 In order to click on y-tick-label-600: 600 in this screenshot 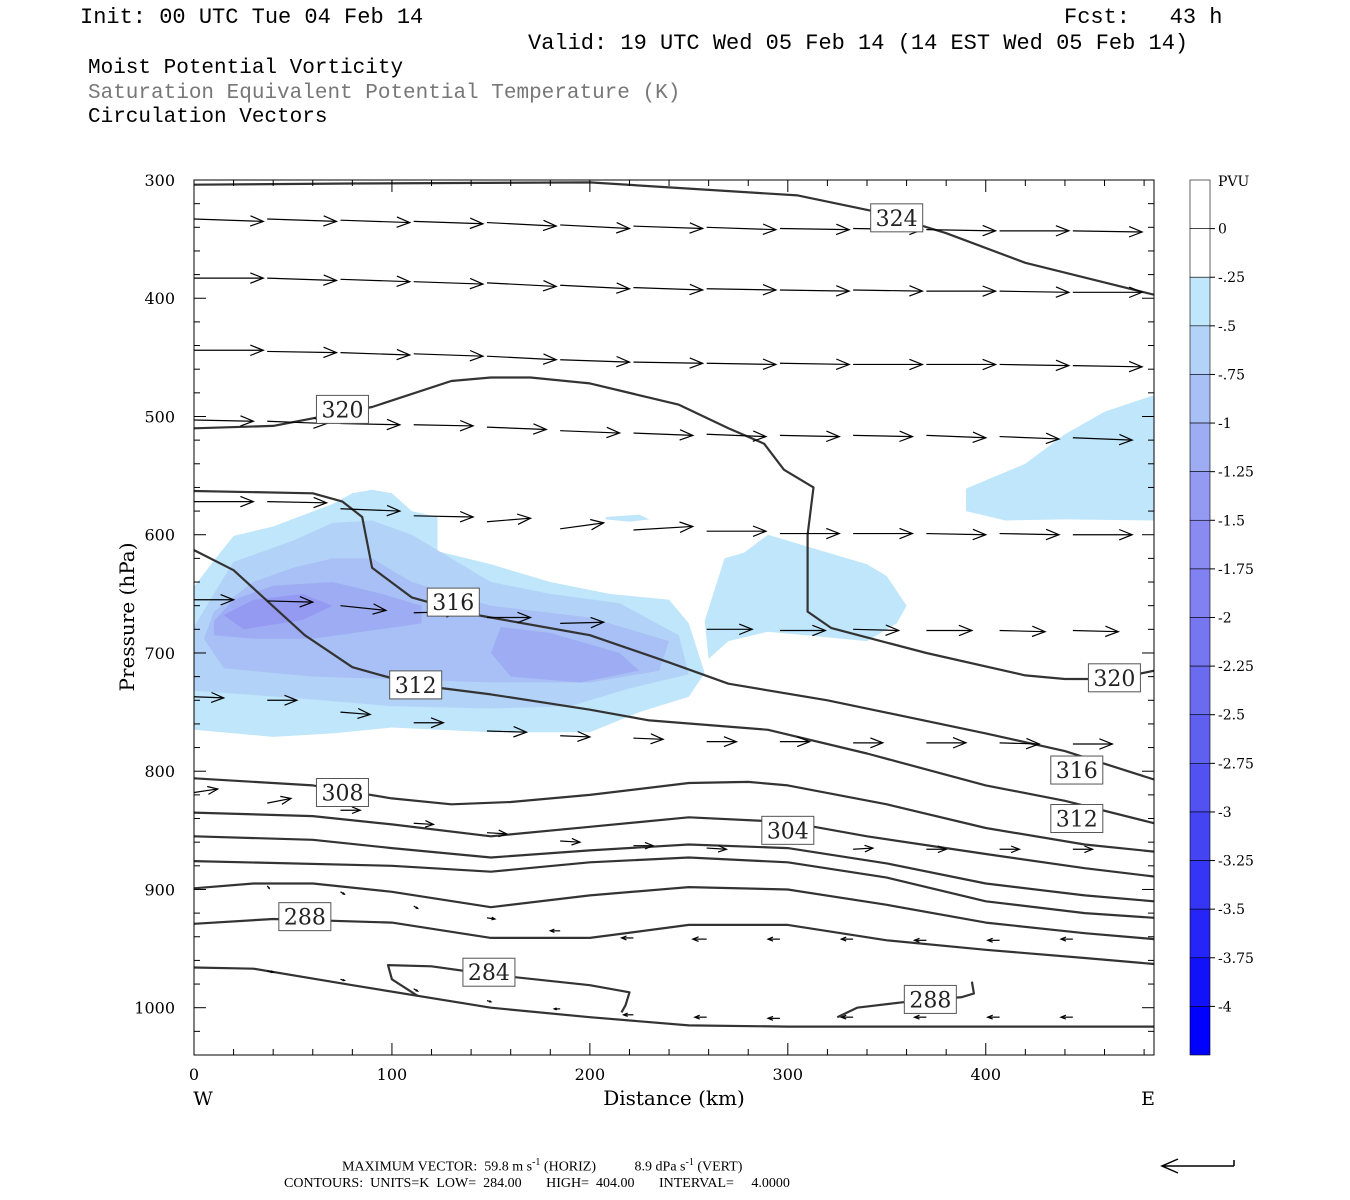, I will do `click(159, 535)`.